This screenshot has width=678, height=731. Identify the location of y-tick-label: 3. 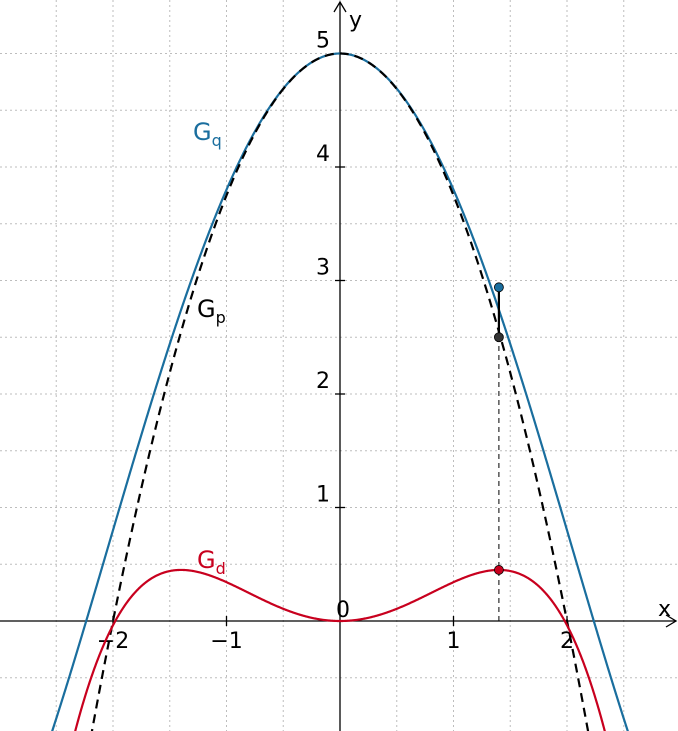
(323, 268).